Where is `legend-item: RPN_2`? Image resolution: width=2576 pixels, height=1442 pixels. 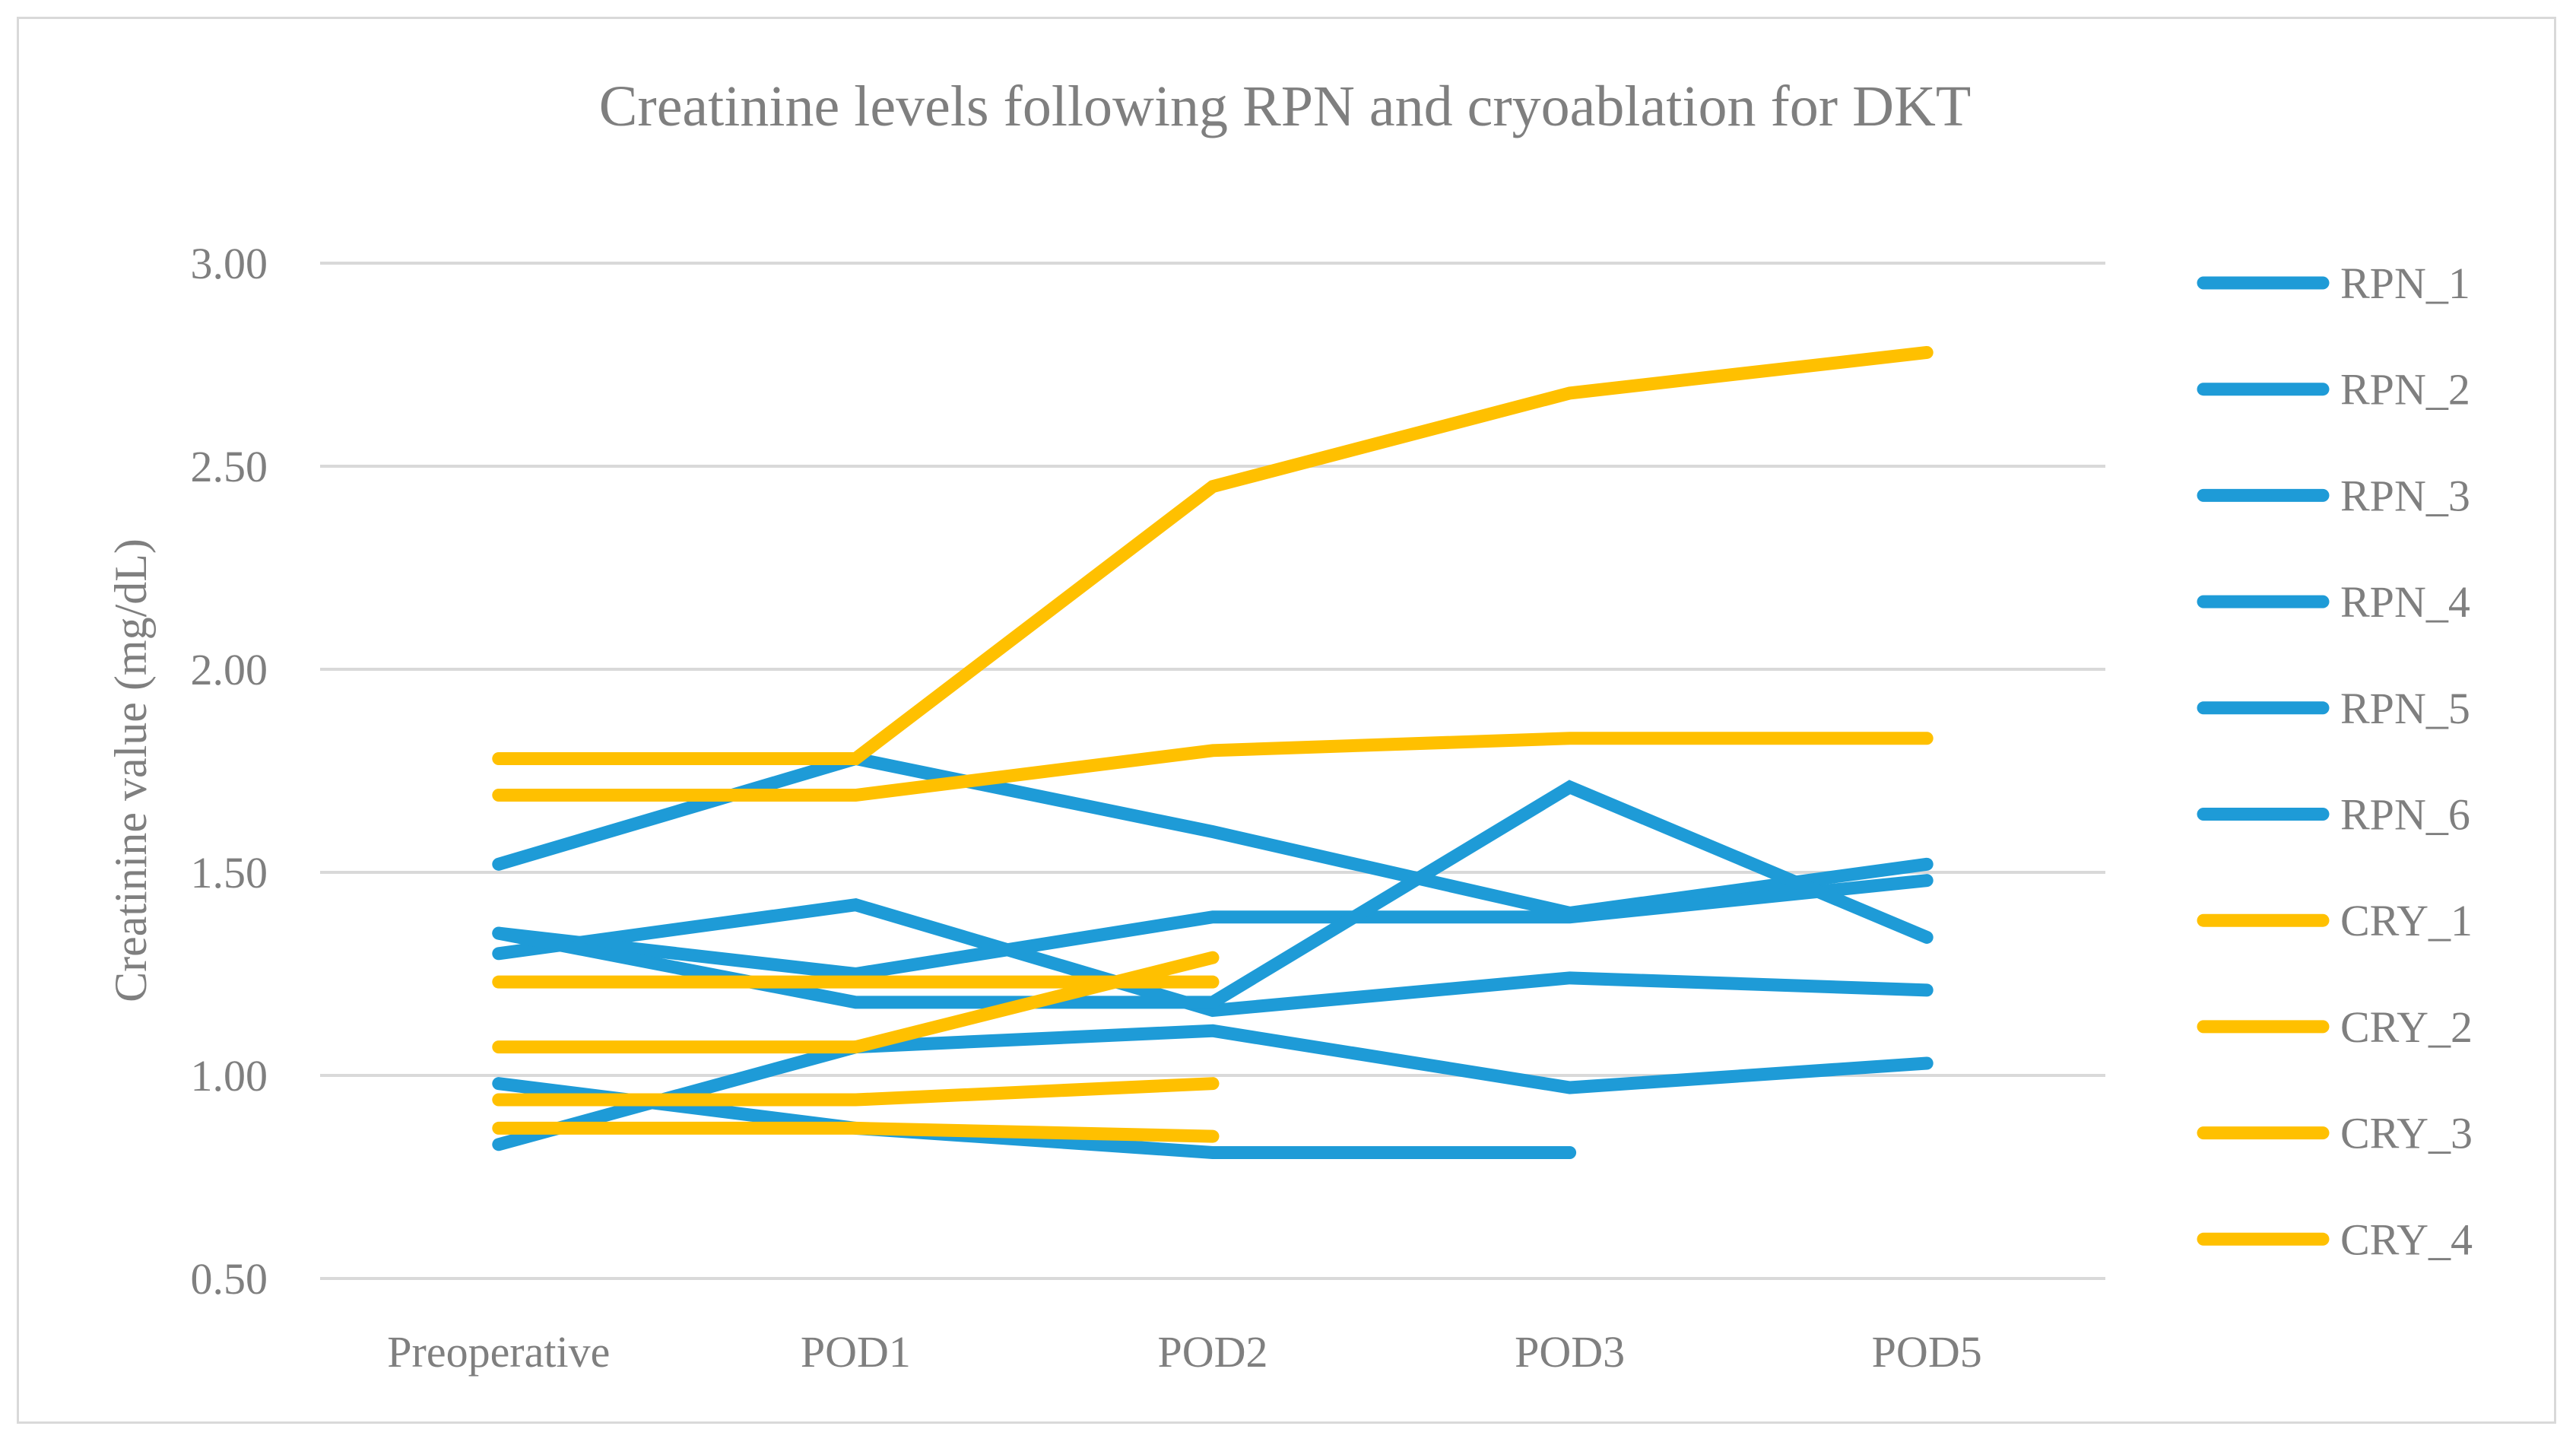 legend-item: RPN_2 is located at coordinates (2334, 389).